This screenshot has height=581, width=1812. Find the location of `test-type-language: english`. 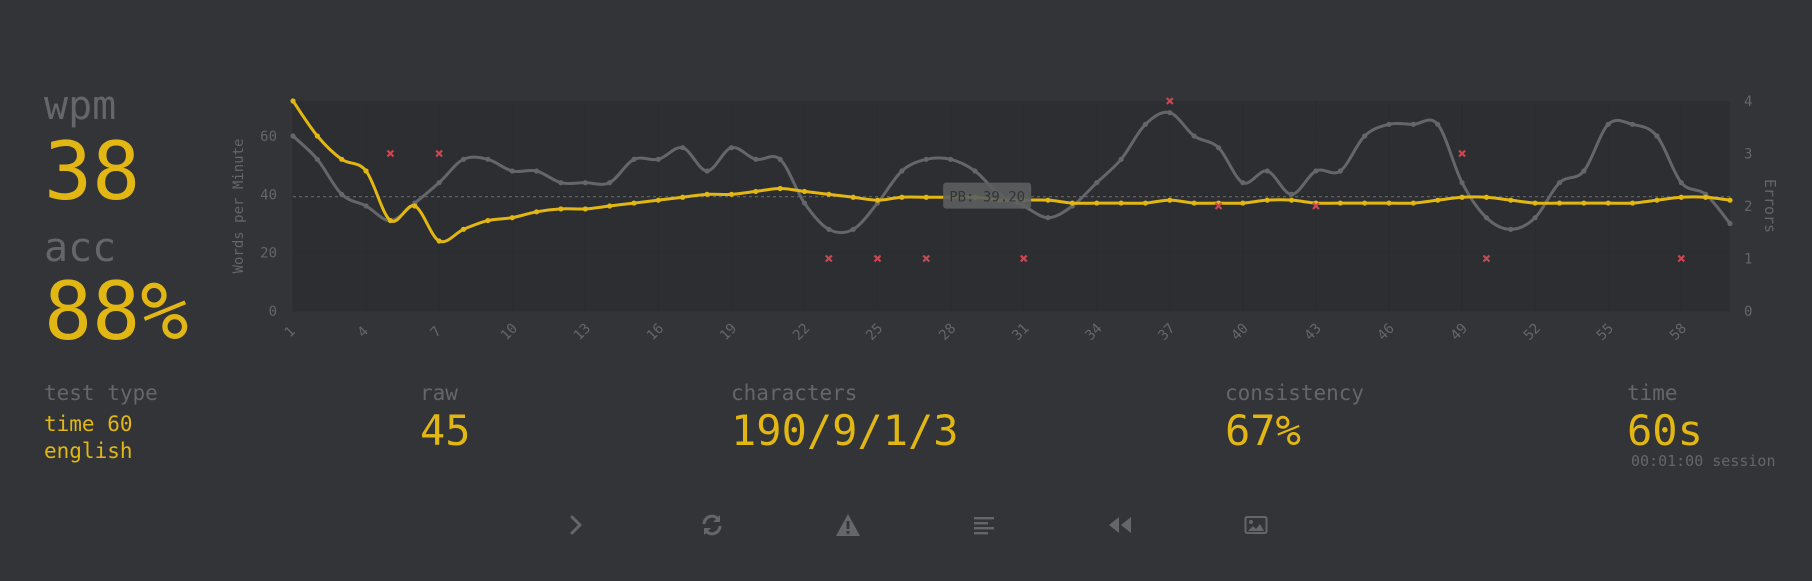

test-type-language: english is located at coordinates (88, 451).